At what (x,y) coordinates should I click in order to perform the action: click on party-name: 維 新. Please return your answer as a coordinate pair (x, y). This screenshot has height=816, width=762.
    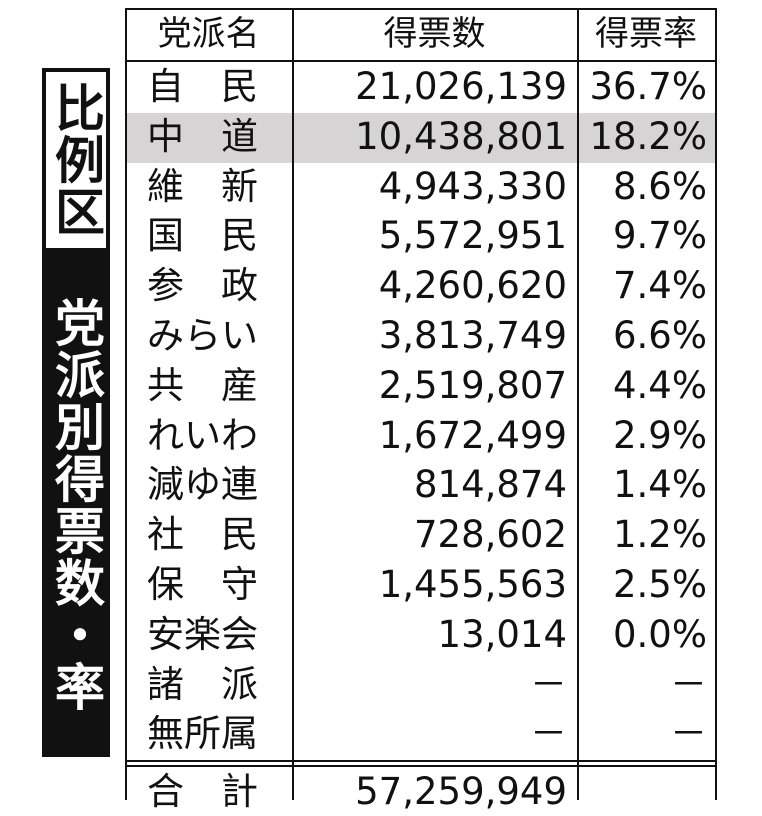
    Looking at the image, I should click on (202, 186).